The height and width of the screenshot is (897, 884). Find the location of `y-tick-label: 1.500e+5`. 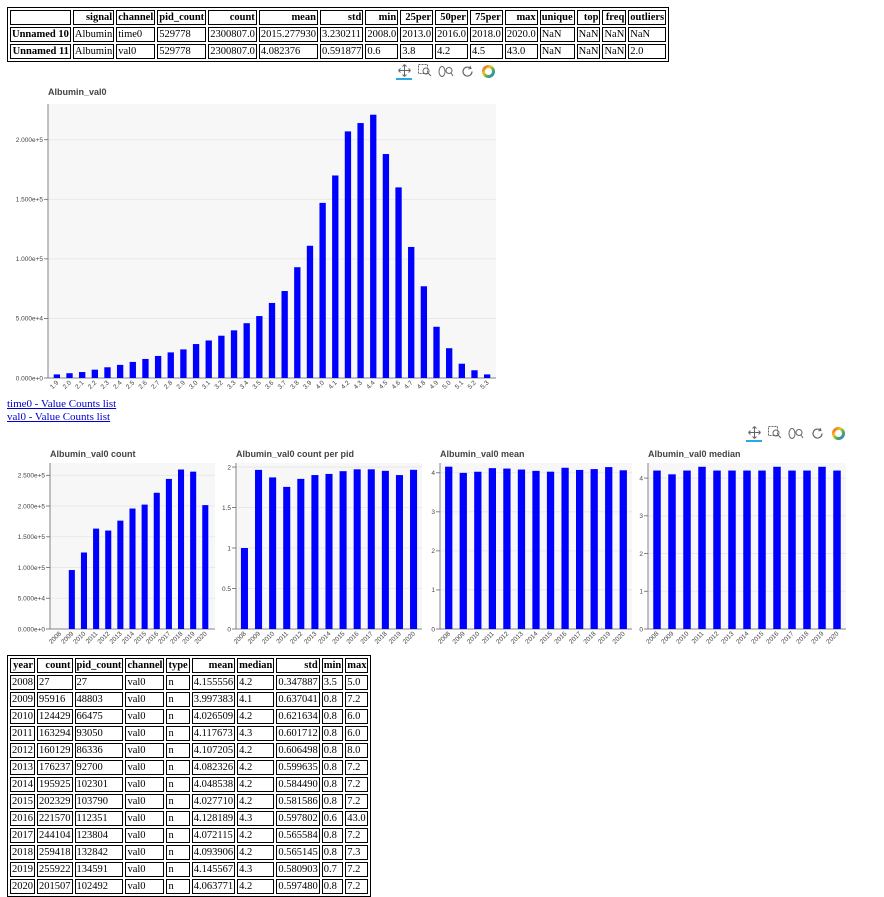

y-tick-label: 1.500e+5 is located at coordinates (32, 537).